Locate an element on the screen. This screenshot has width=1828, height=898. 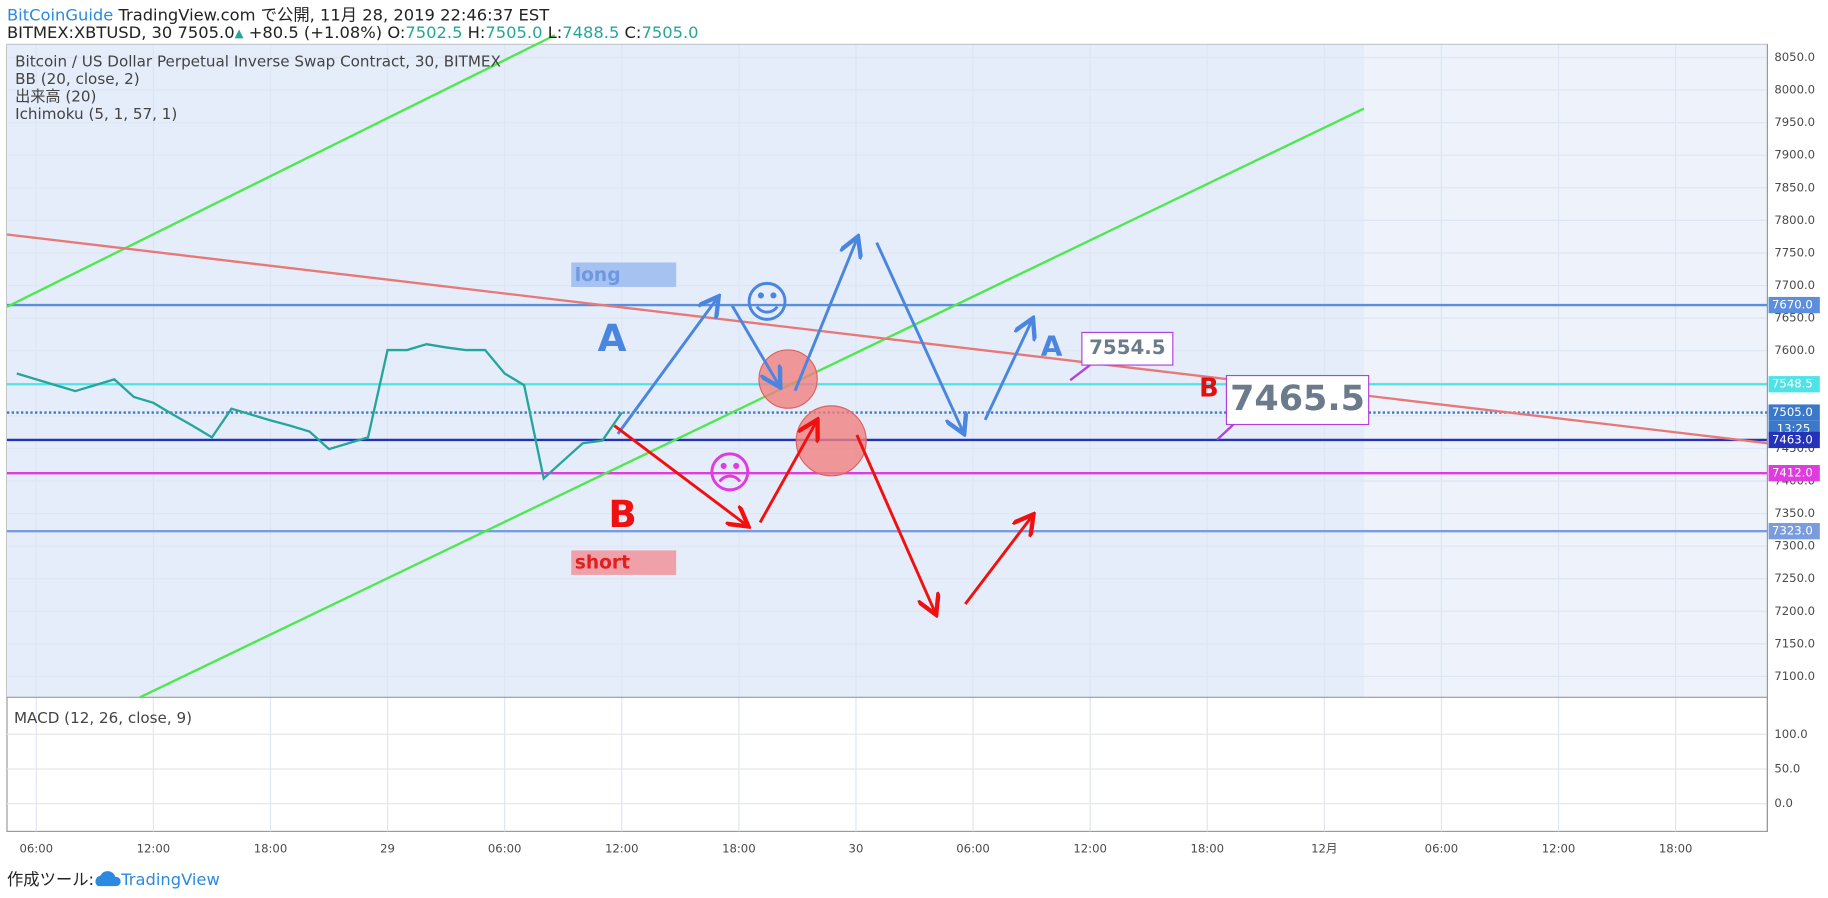
x-tick-label: 29 is located at coordinates (387, 848).